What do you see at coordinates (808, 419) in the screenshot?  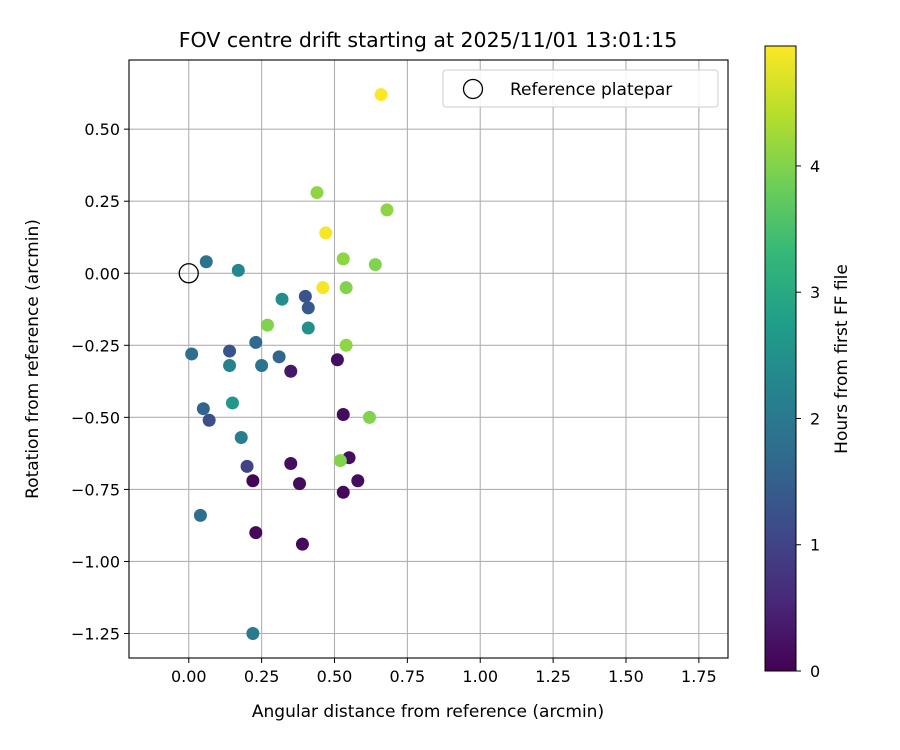 I see `colorbar-ticks: 0 1 2 3 4` at bounding box center [808, 419].